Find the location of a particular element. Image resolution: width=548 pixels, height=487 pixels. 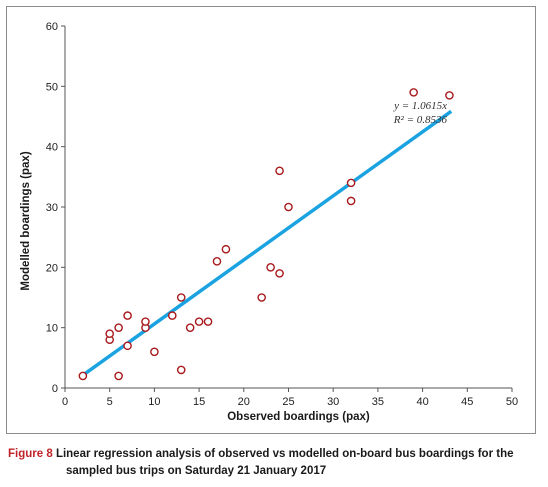

x-tick-label: 30 is located at coordinates (333, 402).